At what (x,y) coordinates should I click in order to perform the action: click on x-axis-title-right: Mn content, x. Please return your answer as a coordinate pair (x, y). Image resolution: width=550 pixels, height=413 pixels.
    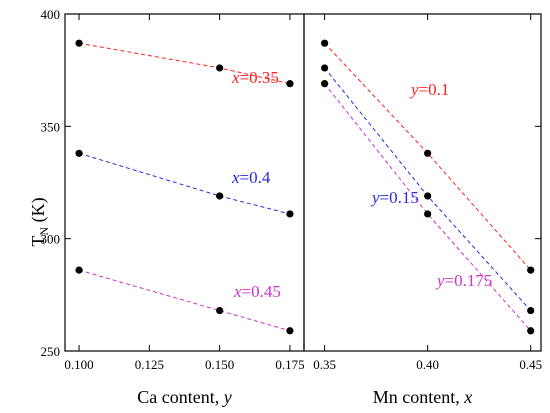
    Looking at the image, I should click on (423, 397).